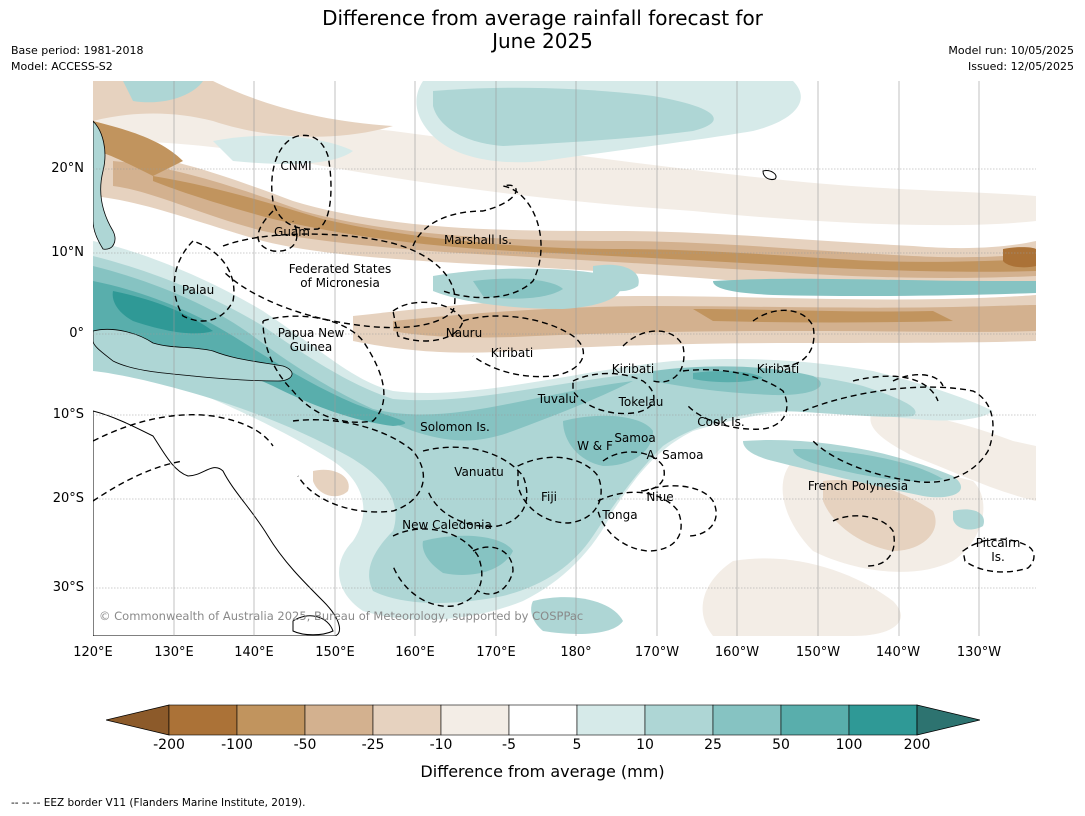 This screenshot has width=1085, height=816. Describe the element at coordinates (67, 252) in the screenshot. I see `lat-label-10n: 10°N` at that location.